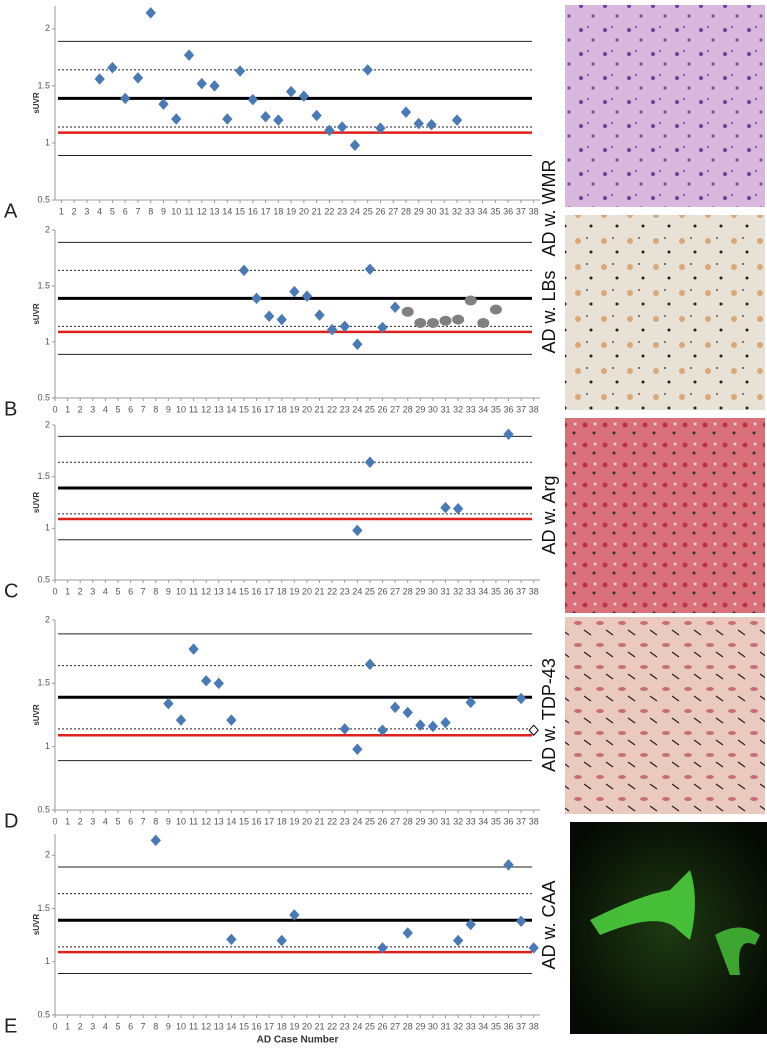  Describe the element at coordinates (282, 821) in the screenshot. I see `x-tick-label: 18` at that location.